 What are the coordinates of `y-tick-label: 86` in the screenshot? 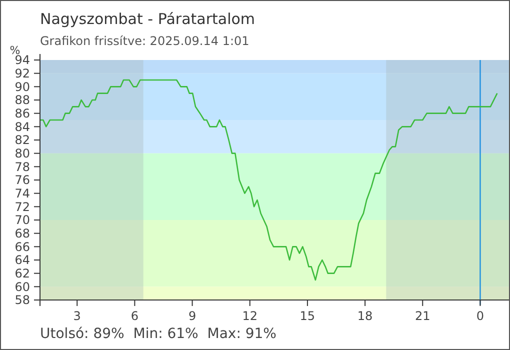 It's located at (22, 113).